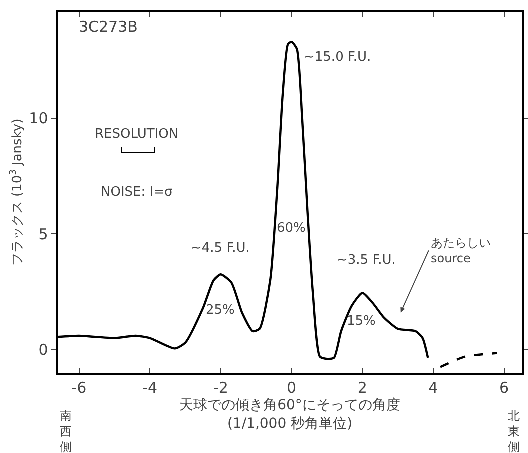 The image size is (528, 453). What do you see at coordinates (290, 415) in the screenshot?
I see `x-axis-title: 天球での傾き角60°にそっての角度 (1/1,000 秒角単位)` at bounding box center [290, 415].